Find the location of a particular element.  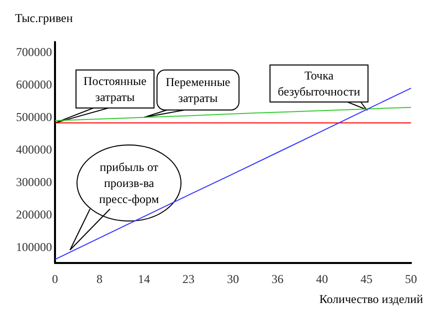

y-tick-label: 300000 is located at coordinates (34, 181).